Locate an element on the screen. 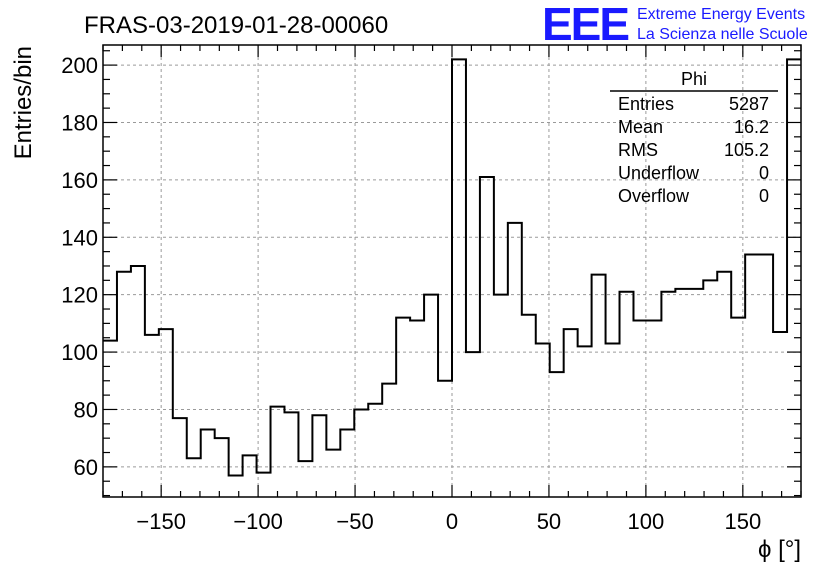 This screenshot has height=572, width=836. y-tick-label: 120 is located at coordinates (79, 295).